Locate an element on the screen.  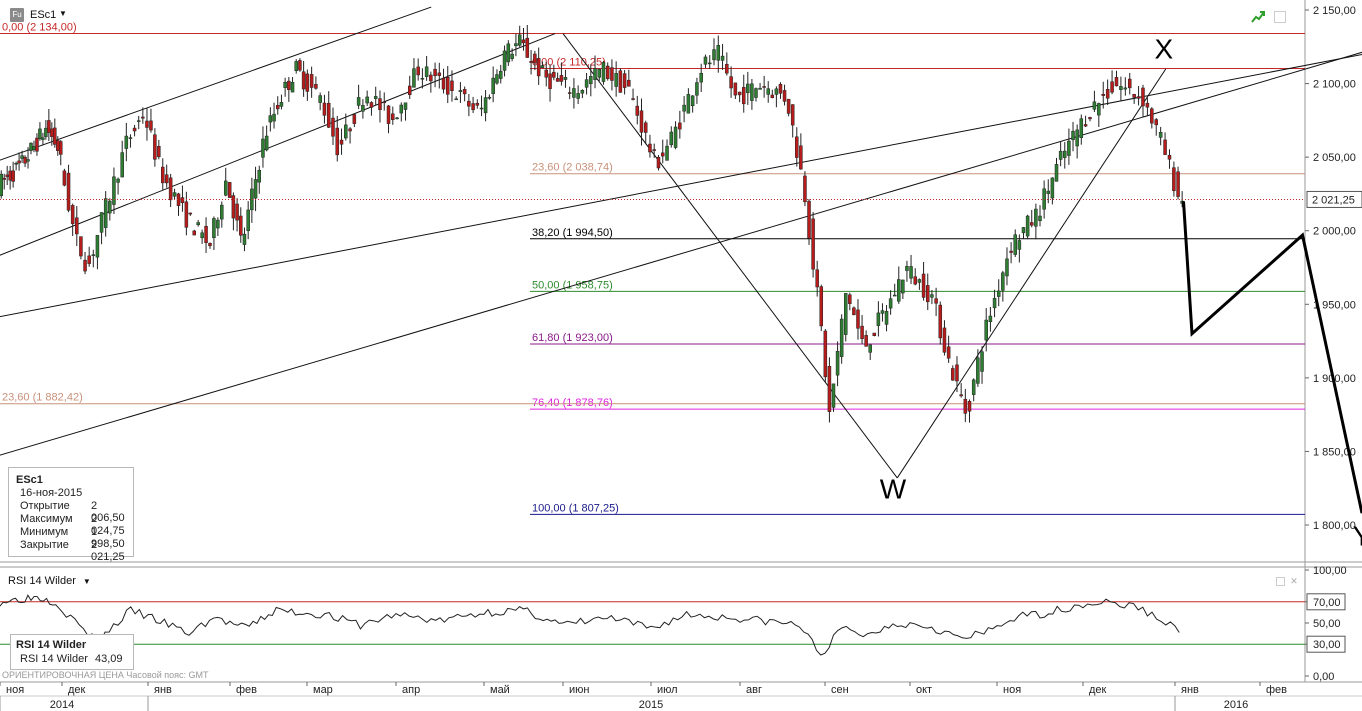
rsi-panel-title: RSI 14 Wilder ▼ is located at coordinates (49, 581).